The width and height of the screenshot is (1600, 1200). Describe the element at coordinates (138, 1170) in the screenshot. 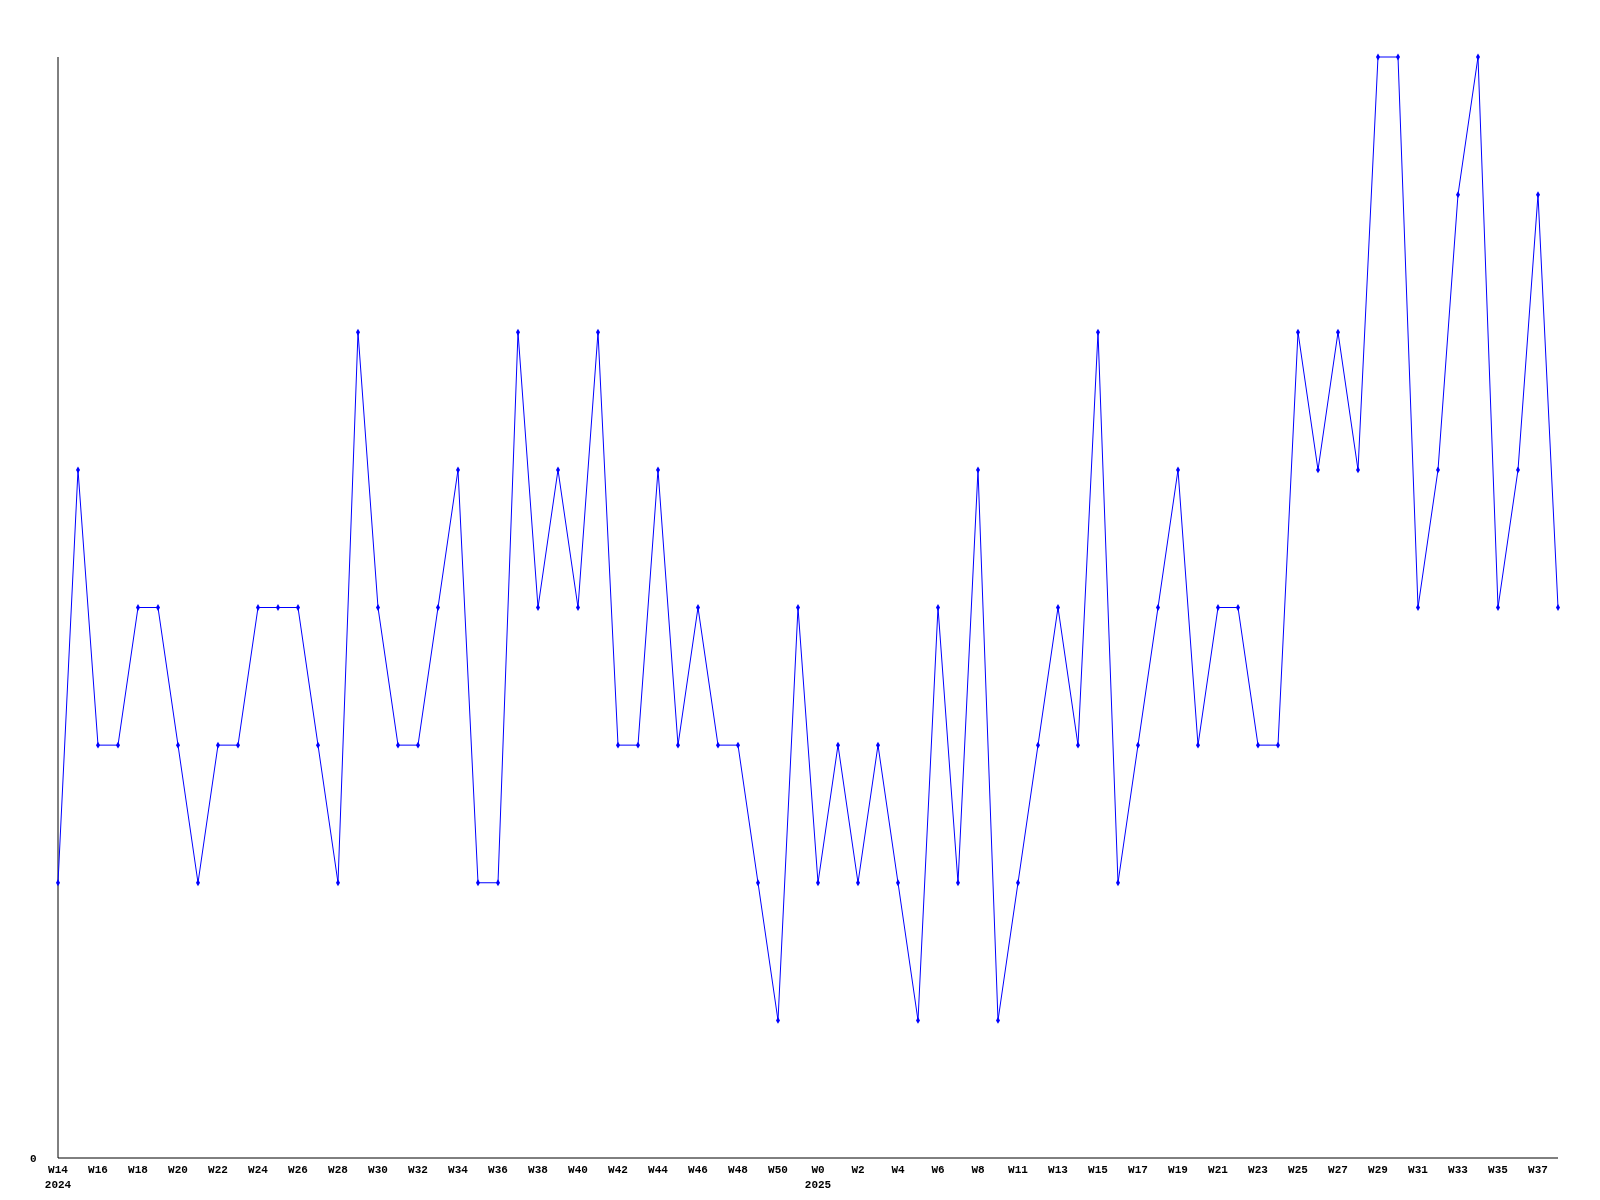

I see `x-tick-label: W18` at that location.